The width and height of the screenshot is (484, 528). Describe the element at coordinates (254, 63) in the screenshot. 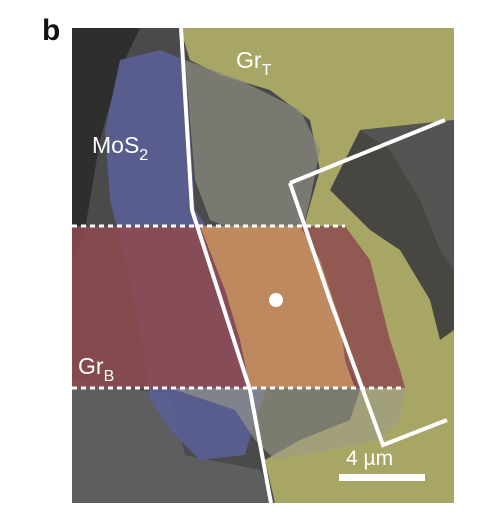

I see `label-top-graphene: GrT` at that location.